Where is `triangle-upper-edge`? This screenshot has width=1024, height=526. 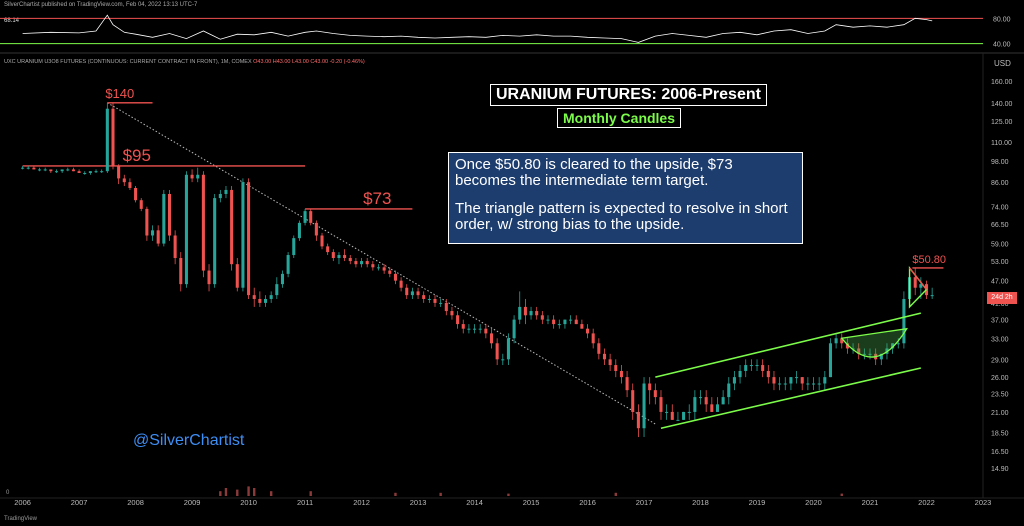 triangle-upper-edge is located at coordinates (918, 278).